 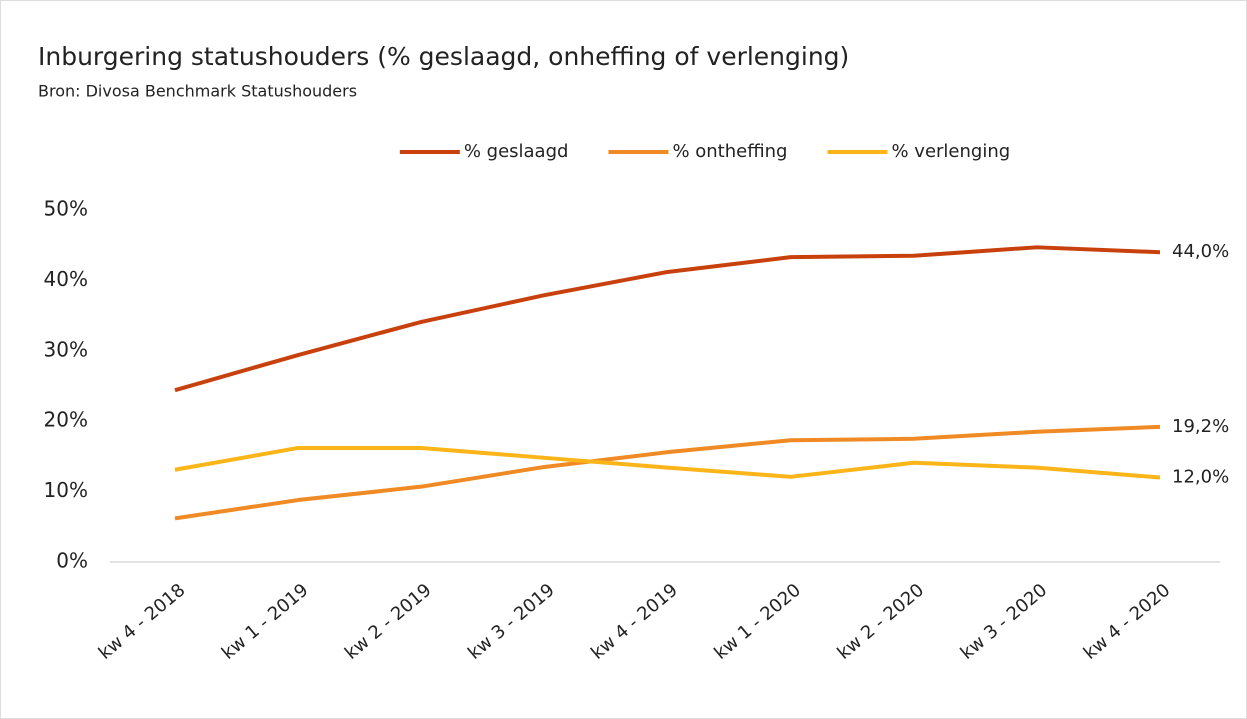 I want to click on y-tick-label: 30%, so click(x=66, y=349).